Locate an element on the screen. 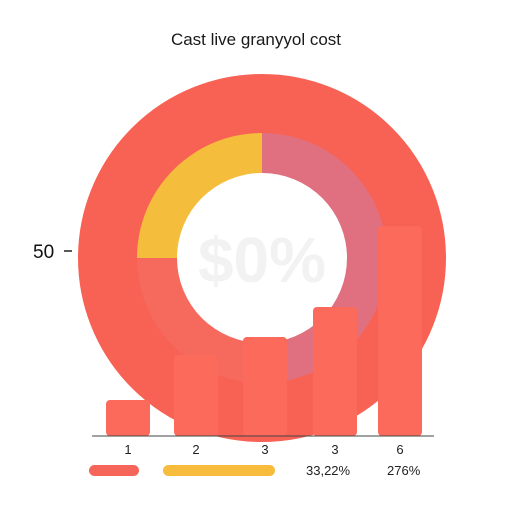 This screenshot has height=512, width=512. ring-segment-red is located at coordinates (199, 320).